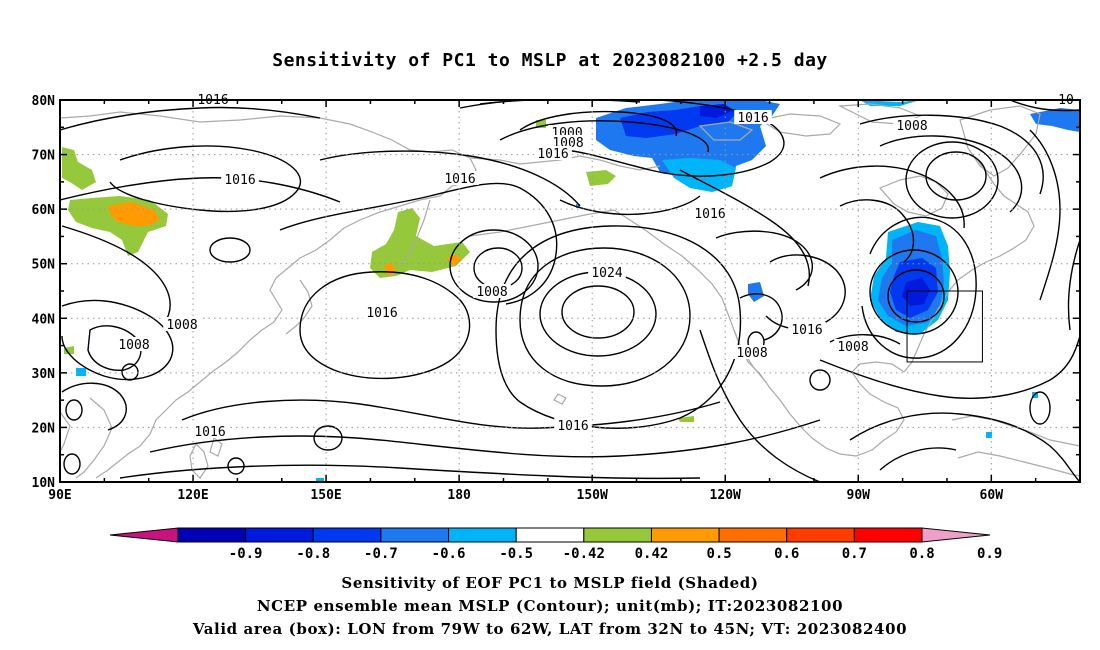 Image resolution: width=1100 pixels, height=650 pixels. What do you see at coordinates (65, 432) in the screenshot?
I see `coast-india` at bounding box center [65, 432].